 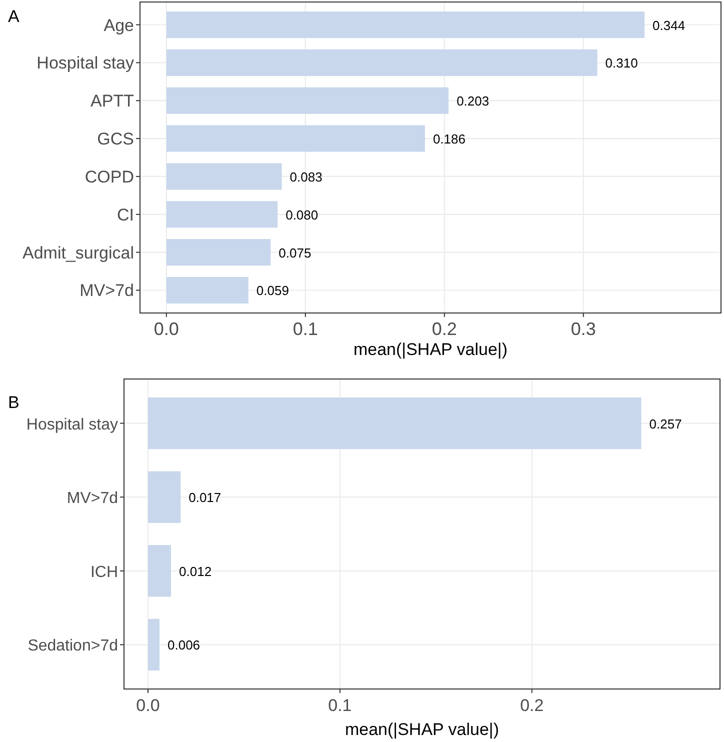 What do you see at coordinates (205, 498) in the screenshot?
I see `data-label: 0.017` at bounding box center [205, 498].